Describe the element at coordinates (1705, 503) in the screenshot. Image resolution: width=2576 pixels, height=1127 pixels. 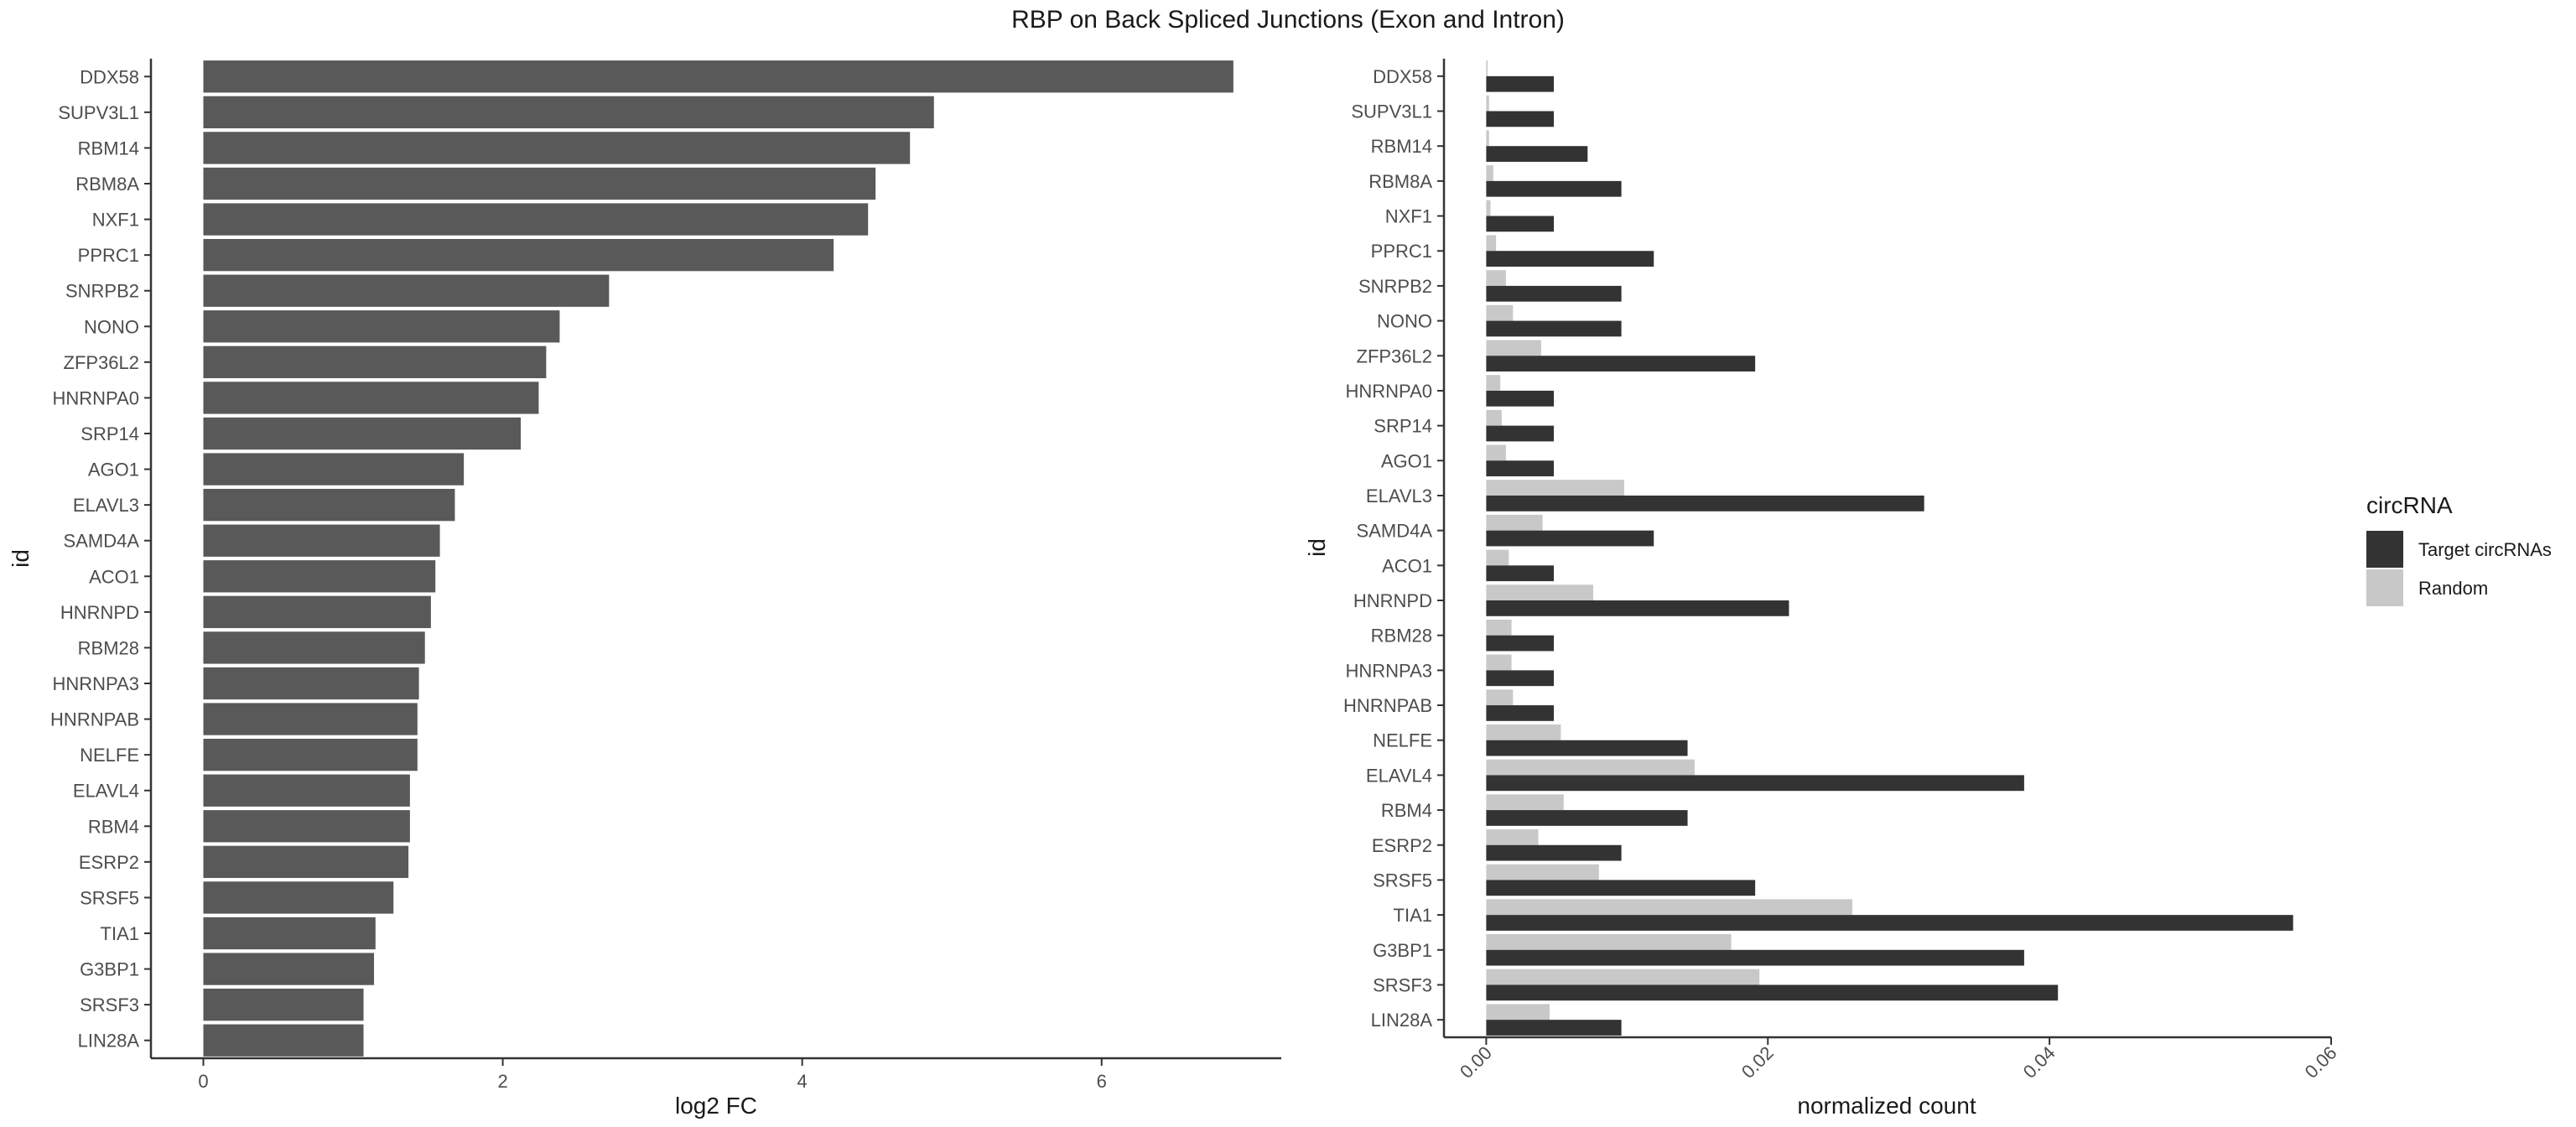
I see `bar-target-circrnas-elavl3` at that location.